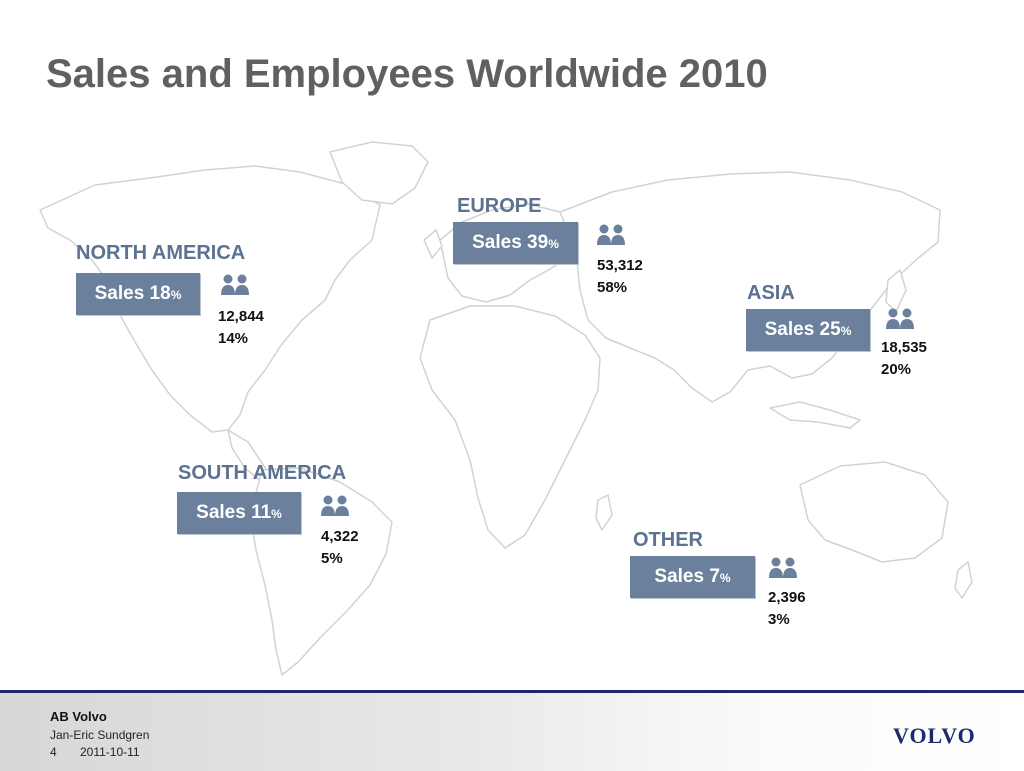 The image size is (1024, 771). Describe the element at coordinates (241, 316) in the screenshot. I see `employee-count: 12,844` at that location.